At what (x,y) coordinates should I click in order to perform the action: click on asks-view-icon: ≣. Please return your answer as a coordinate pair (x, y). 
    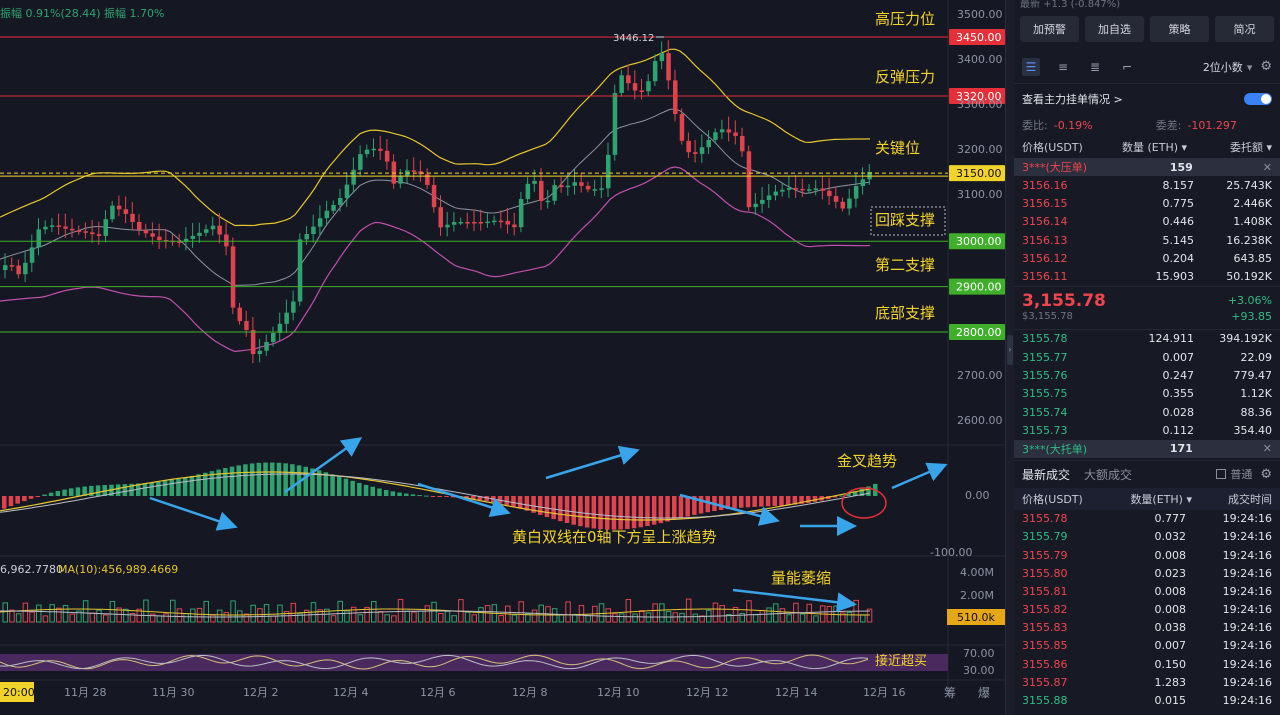
    Looking at the image, I should click on (1095, 66).